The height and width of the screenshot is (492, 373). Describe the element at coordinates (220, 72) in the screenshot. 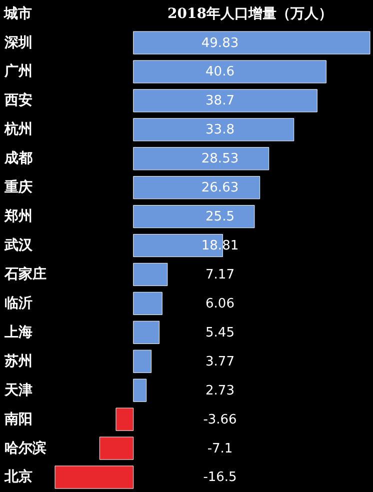

I see `data-label: 40.6` at that location.